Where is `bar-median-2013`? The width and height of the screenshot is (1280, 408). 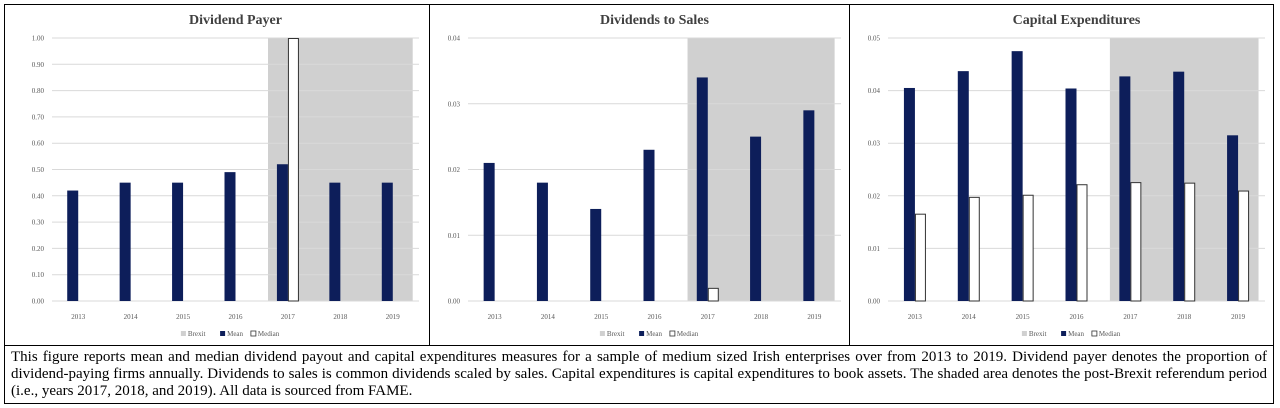
bar-median-2013 is located at coordinates (920, 257).